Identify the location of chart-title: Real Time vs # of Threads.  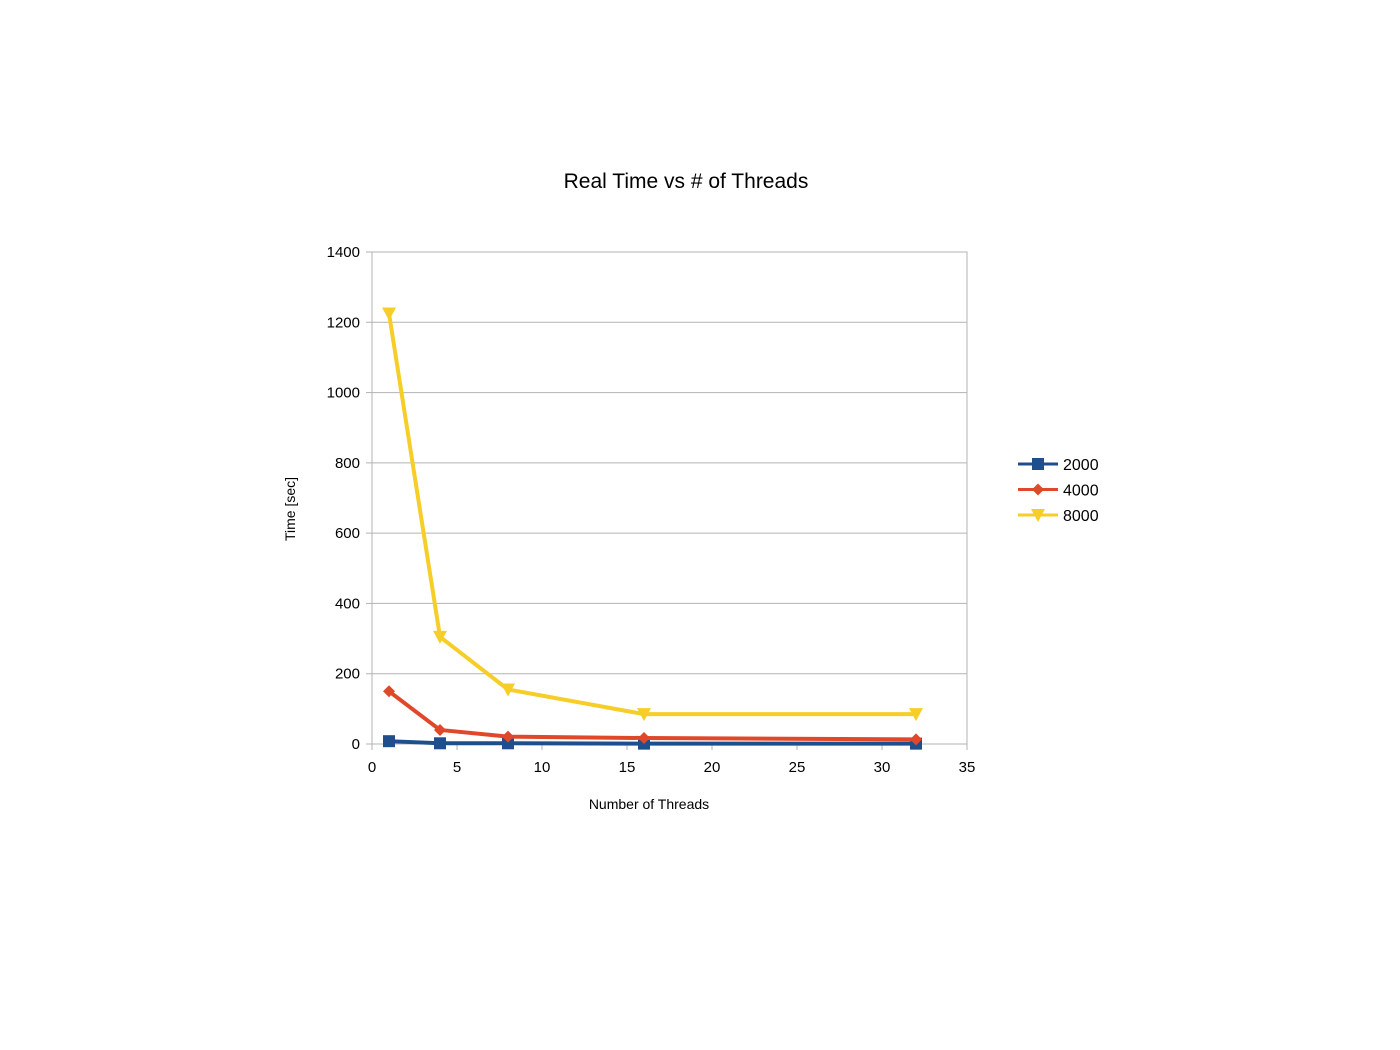
(686, 181).